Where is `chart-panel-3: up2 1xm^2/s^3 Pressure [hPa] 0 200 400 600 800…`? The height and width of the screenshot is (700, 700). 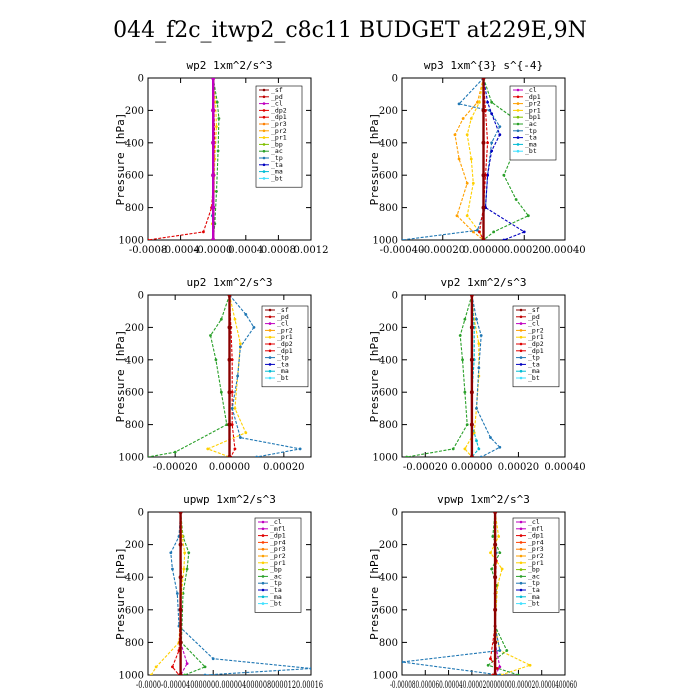
chart-panel-3: up2 1xm^2/s^3 Pressure [hPa] 0 200 400 600 800… is located at coordinates (213, 374).